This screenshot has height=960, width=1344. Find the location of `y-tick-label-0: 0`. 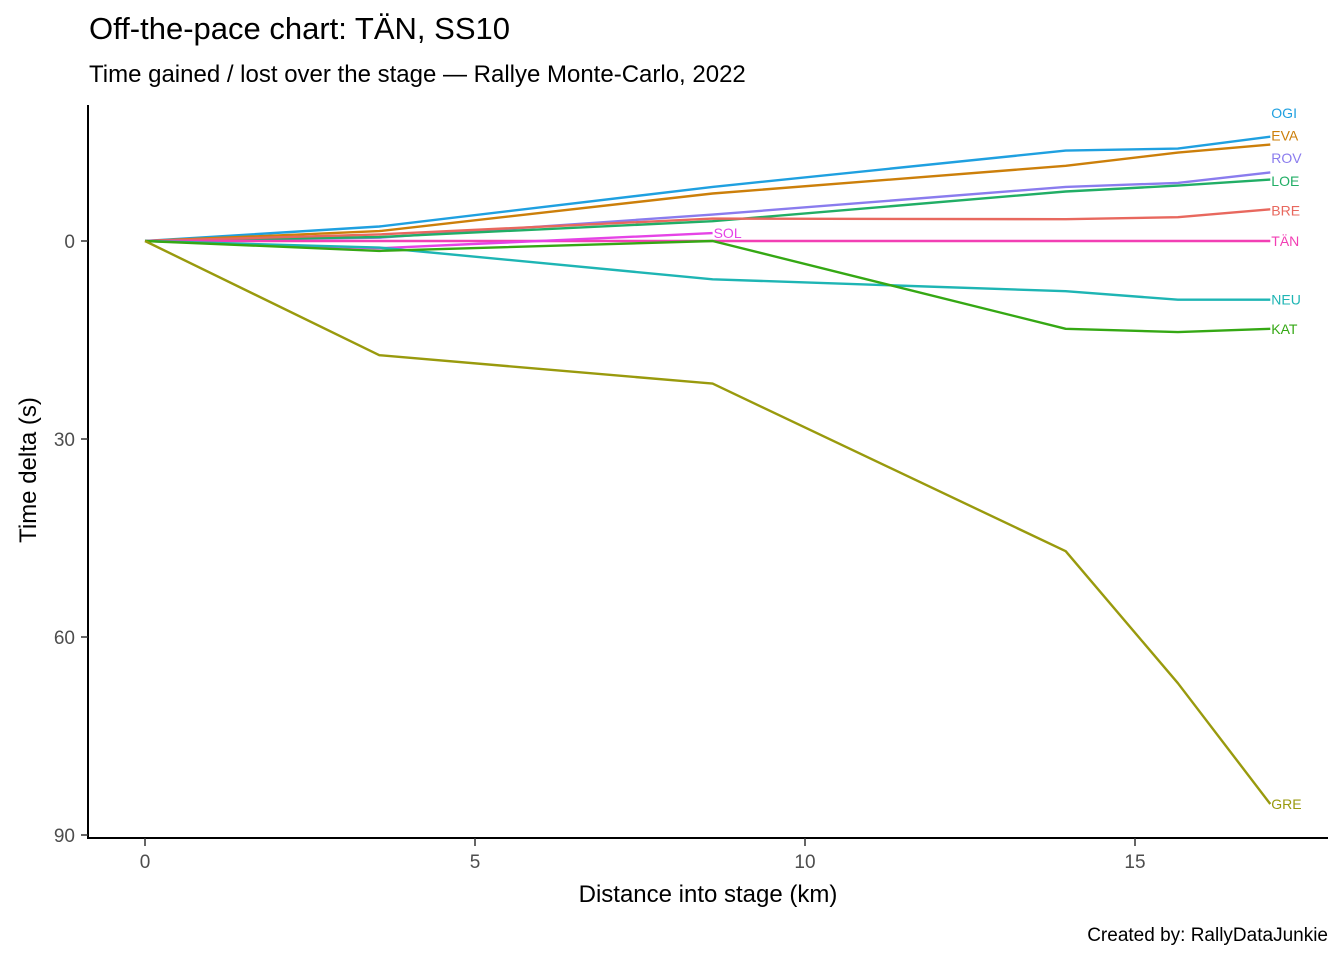

y-tick-label-0: 0 is located at coordinates (69, 242).